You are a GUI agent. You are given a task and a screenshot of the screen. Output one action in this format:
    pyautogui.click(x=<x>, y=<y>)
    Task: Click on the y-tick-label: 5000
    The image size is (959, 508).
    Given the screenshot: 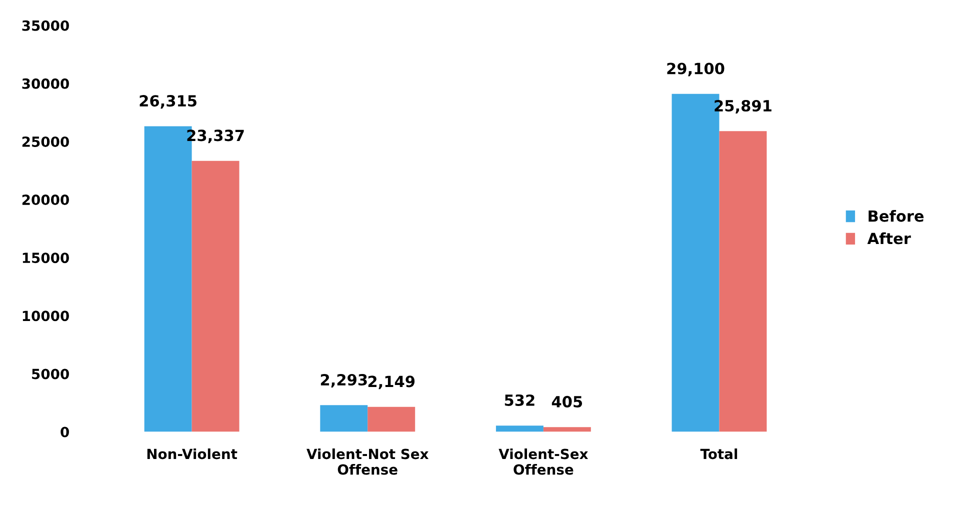 What is the action you would take?
    pyautogui.click(x=50, y=374)
    